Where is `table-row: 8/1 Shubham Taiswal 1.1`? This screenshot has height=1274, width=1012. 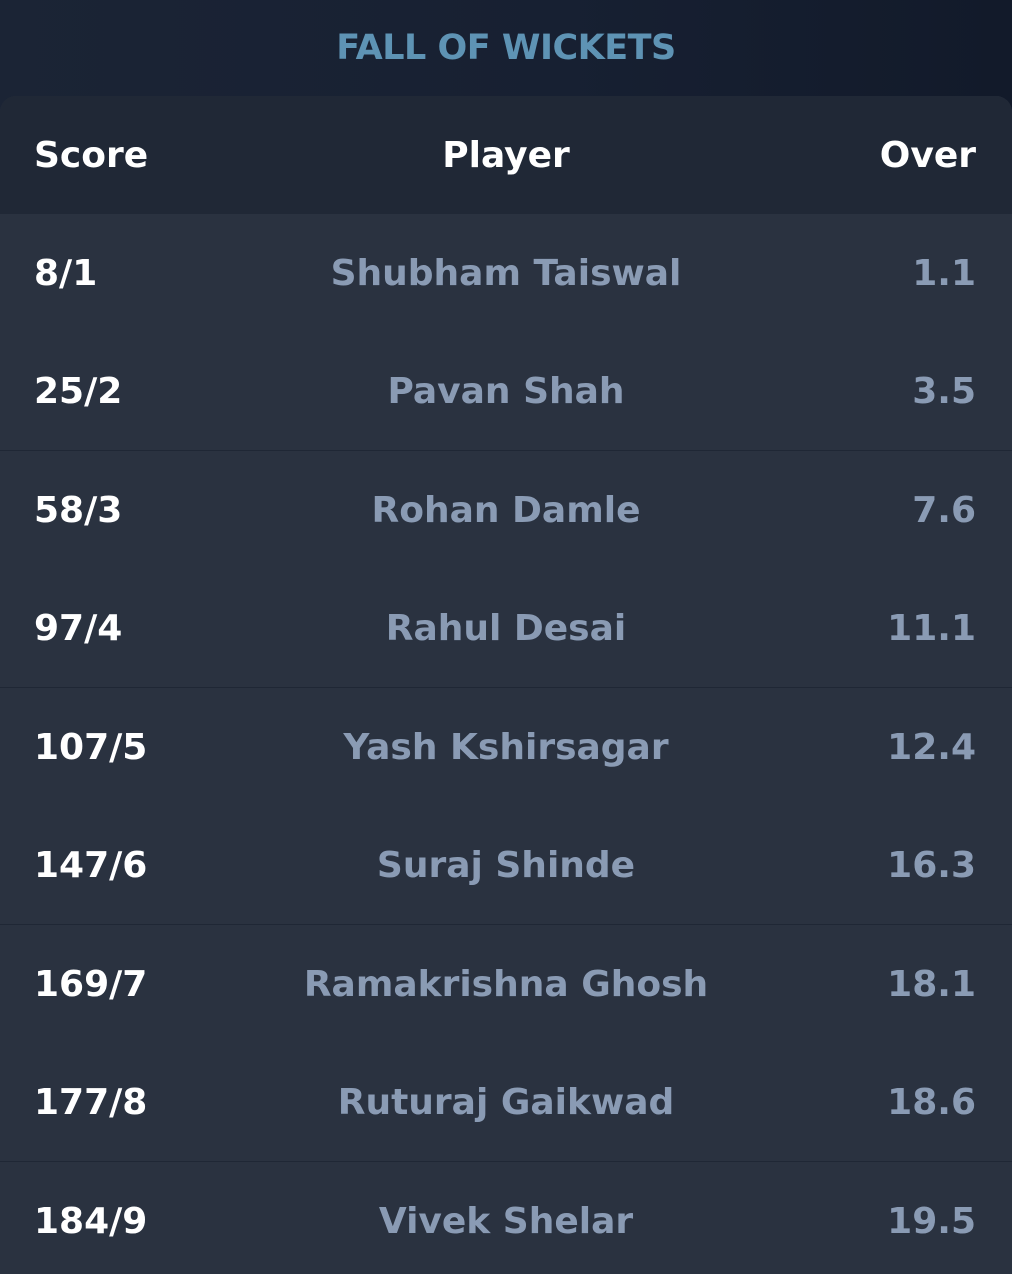 table-row: 8/1 Shubham Taiswal 1.1 is located at coordinates (506, 273).